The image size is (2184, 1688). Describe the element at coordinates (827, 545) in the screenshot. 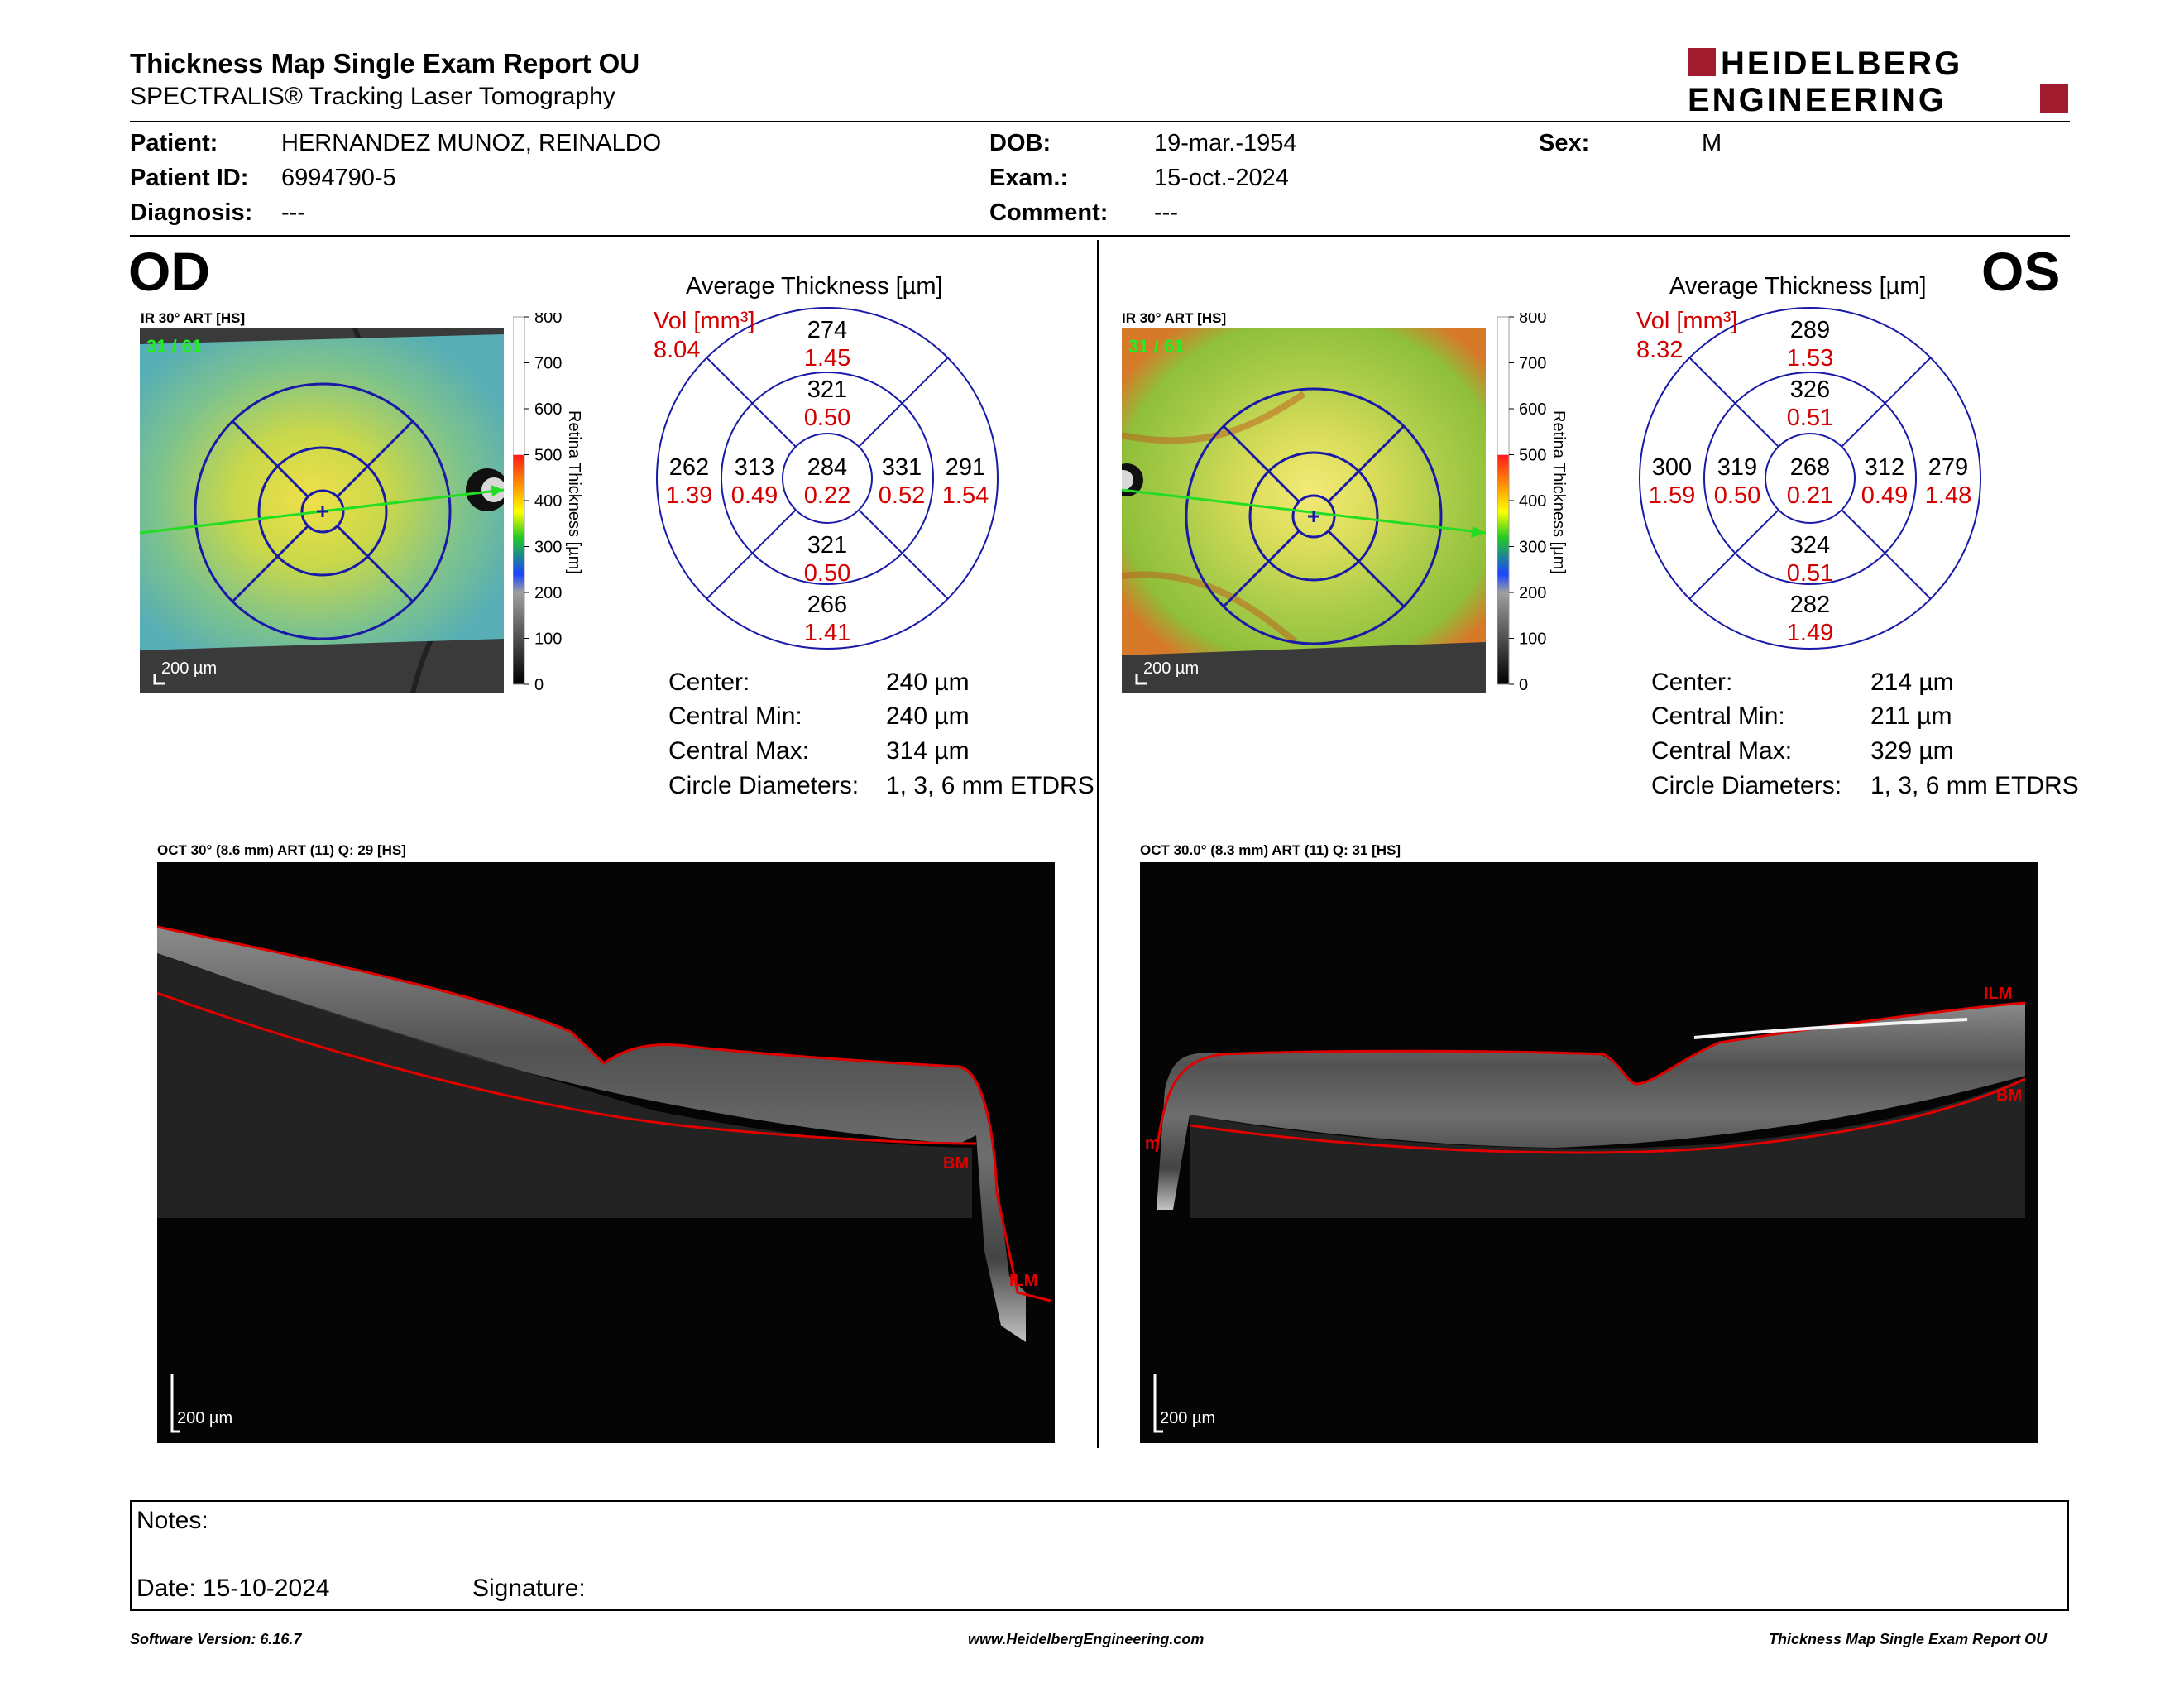

I see `od-inner-inf-thickness: 321` at that location.